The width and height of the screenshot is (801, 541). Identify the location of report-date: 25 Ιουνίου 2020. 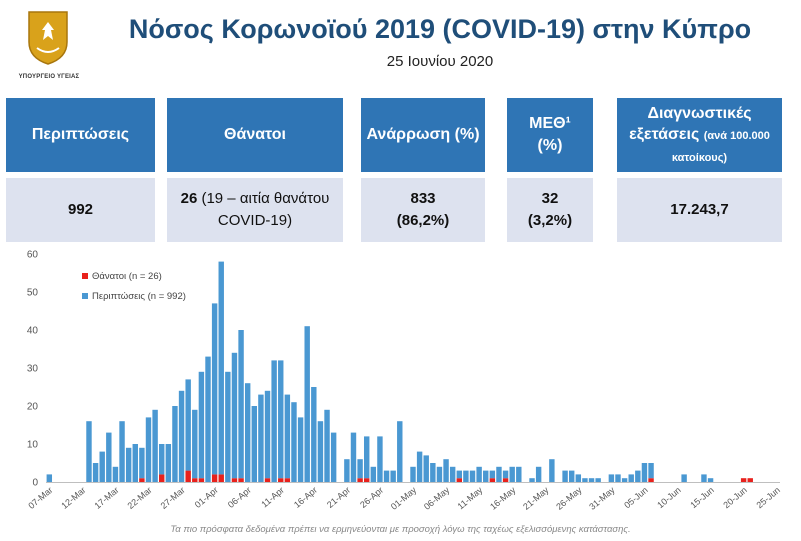
(440, 61).